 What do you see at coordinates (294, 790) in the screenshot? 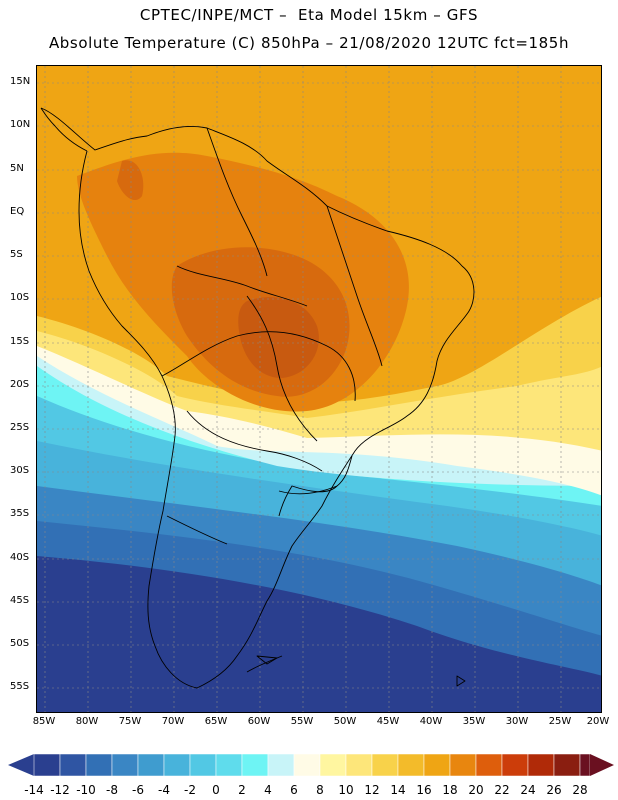
I see `colorbar-tick-label: 6` at bounding box center [294, 790].